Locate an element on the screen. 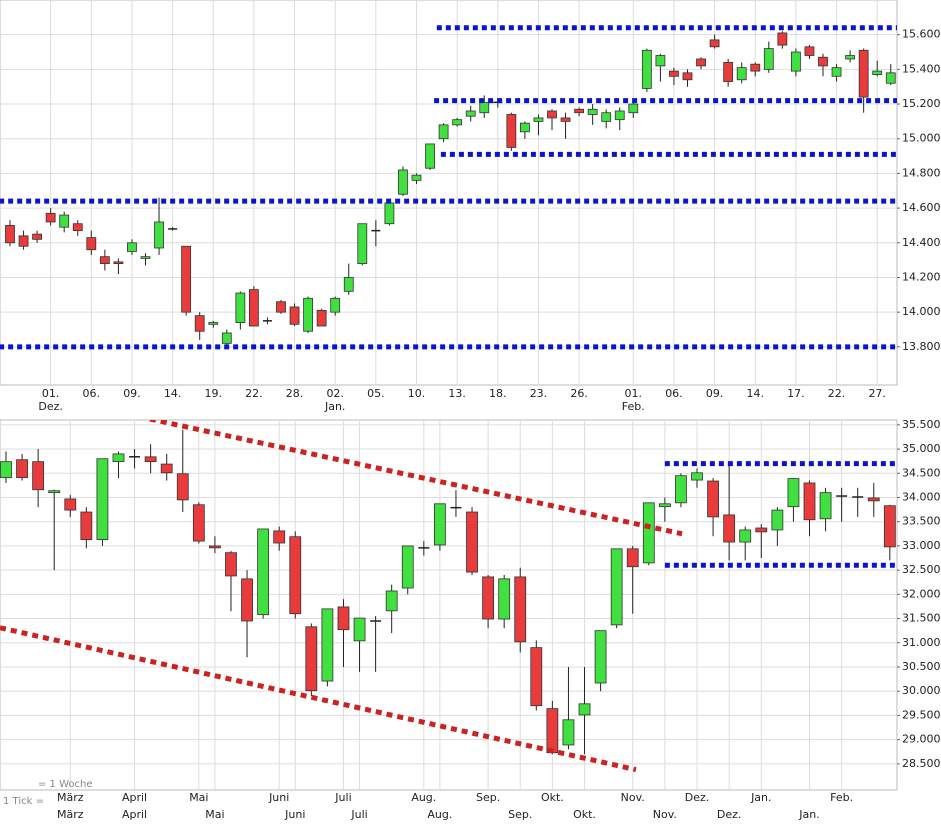 The height and width of the screenshot is (830, 941). x-tick-label-secondary: Juni is located at coordinates (294, 814).